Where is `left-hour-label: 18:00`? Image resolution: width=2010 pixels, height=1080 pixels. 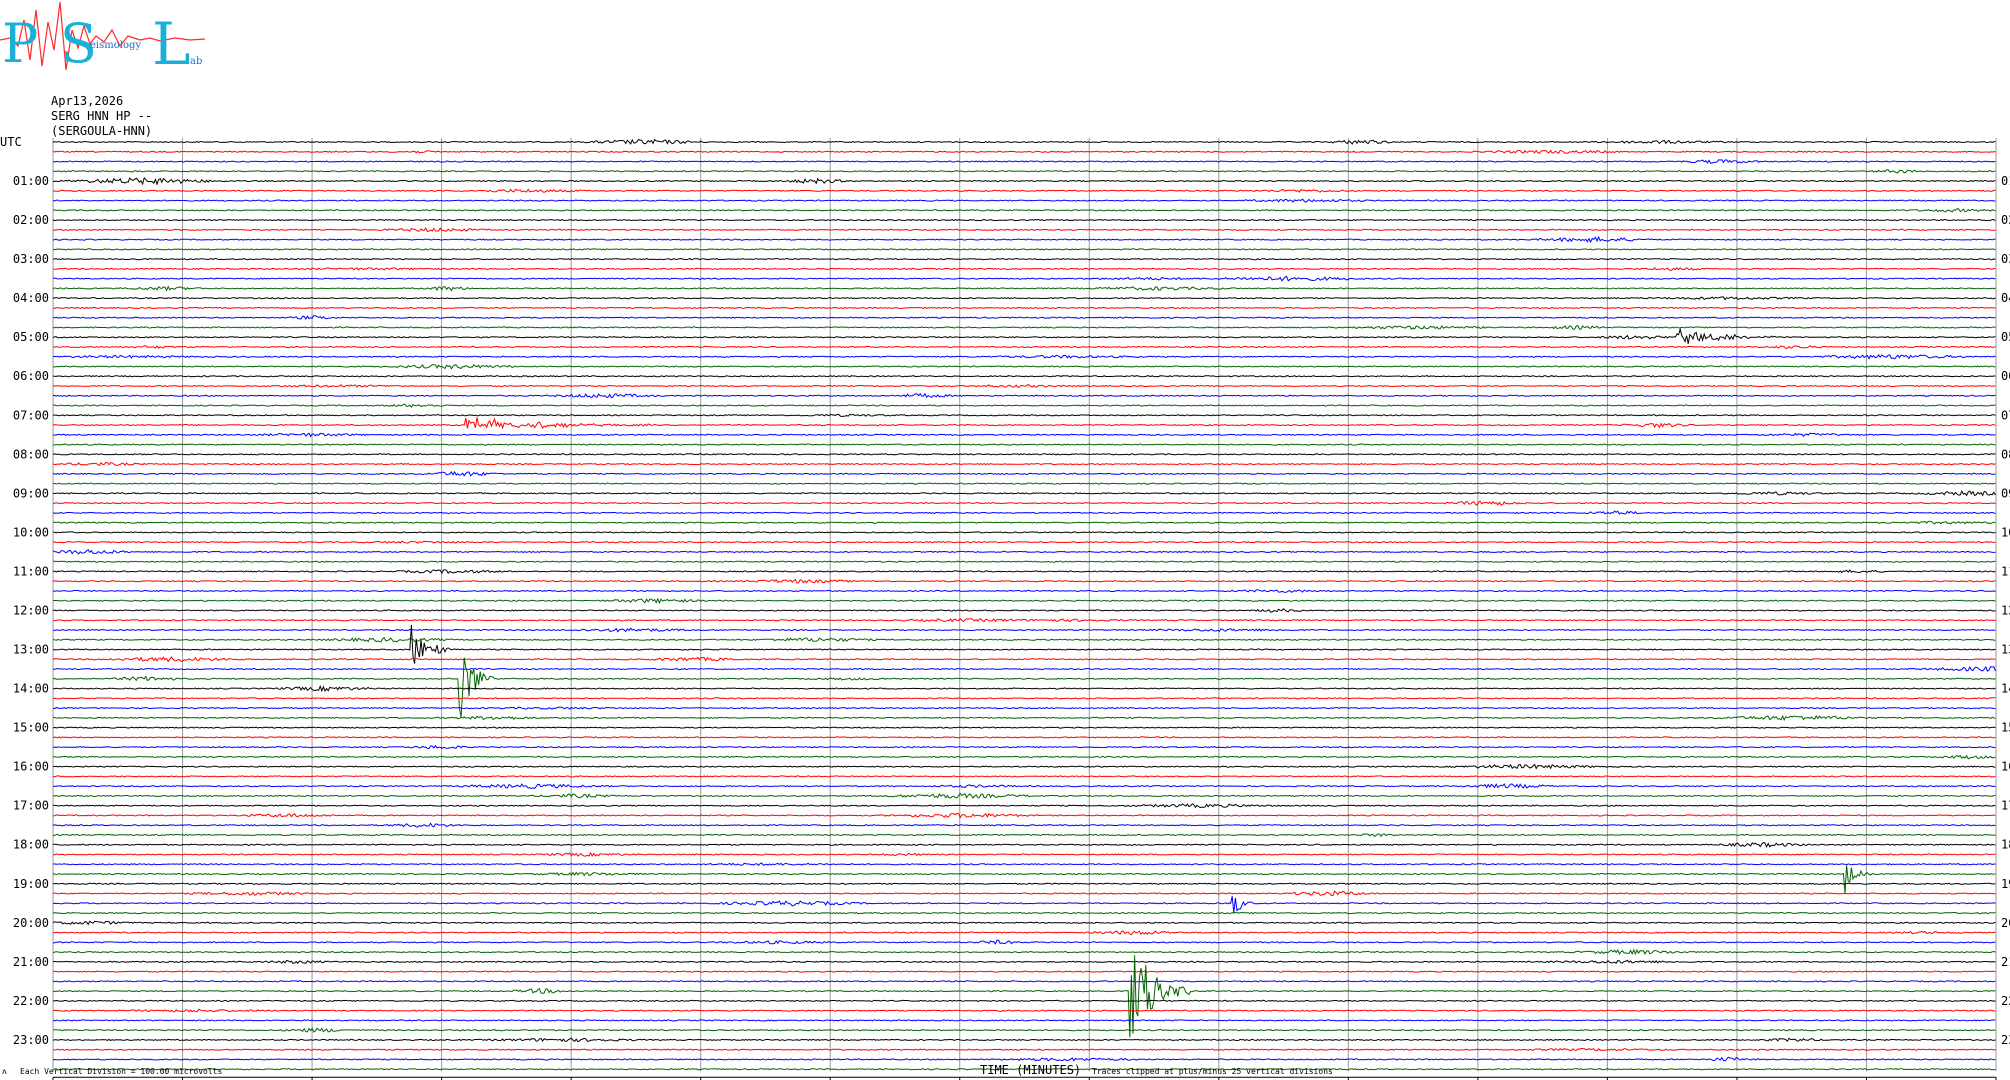 left-hour-label: 18:00 is located at coordinates (31, 845).